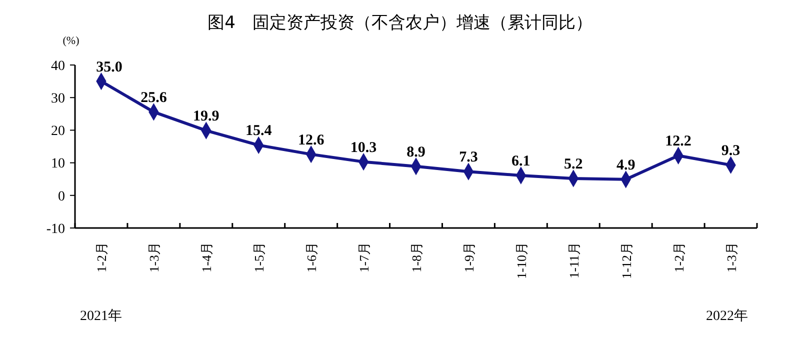  I want to click on x-tick-label: 1-8月, so click(416, 257).